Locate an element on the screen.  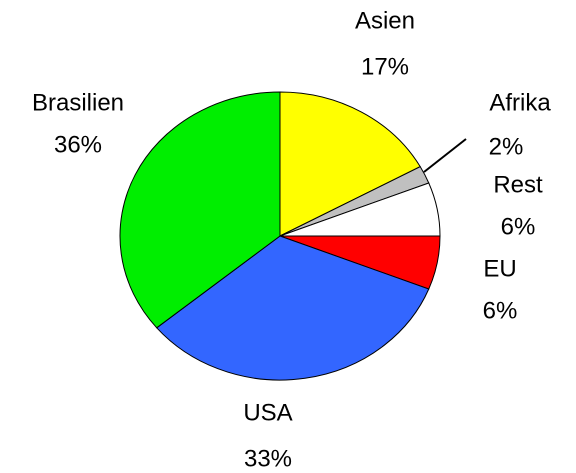
slice-value-label: 2% is located at coordinates (506, 146).